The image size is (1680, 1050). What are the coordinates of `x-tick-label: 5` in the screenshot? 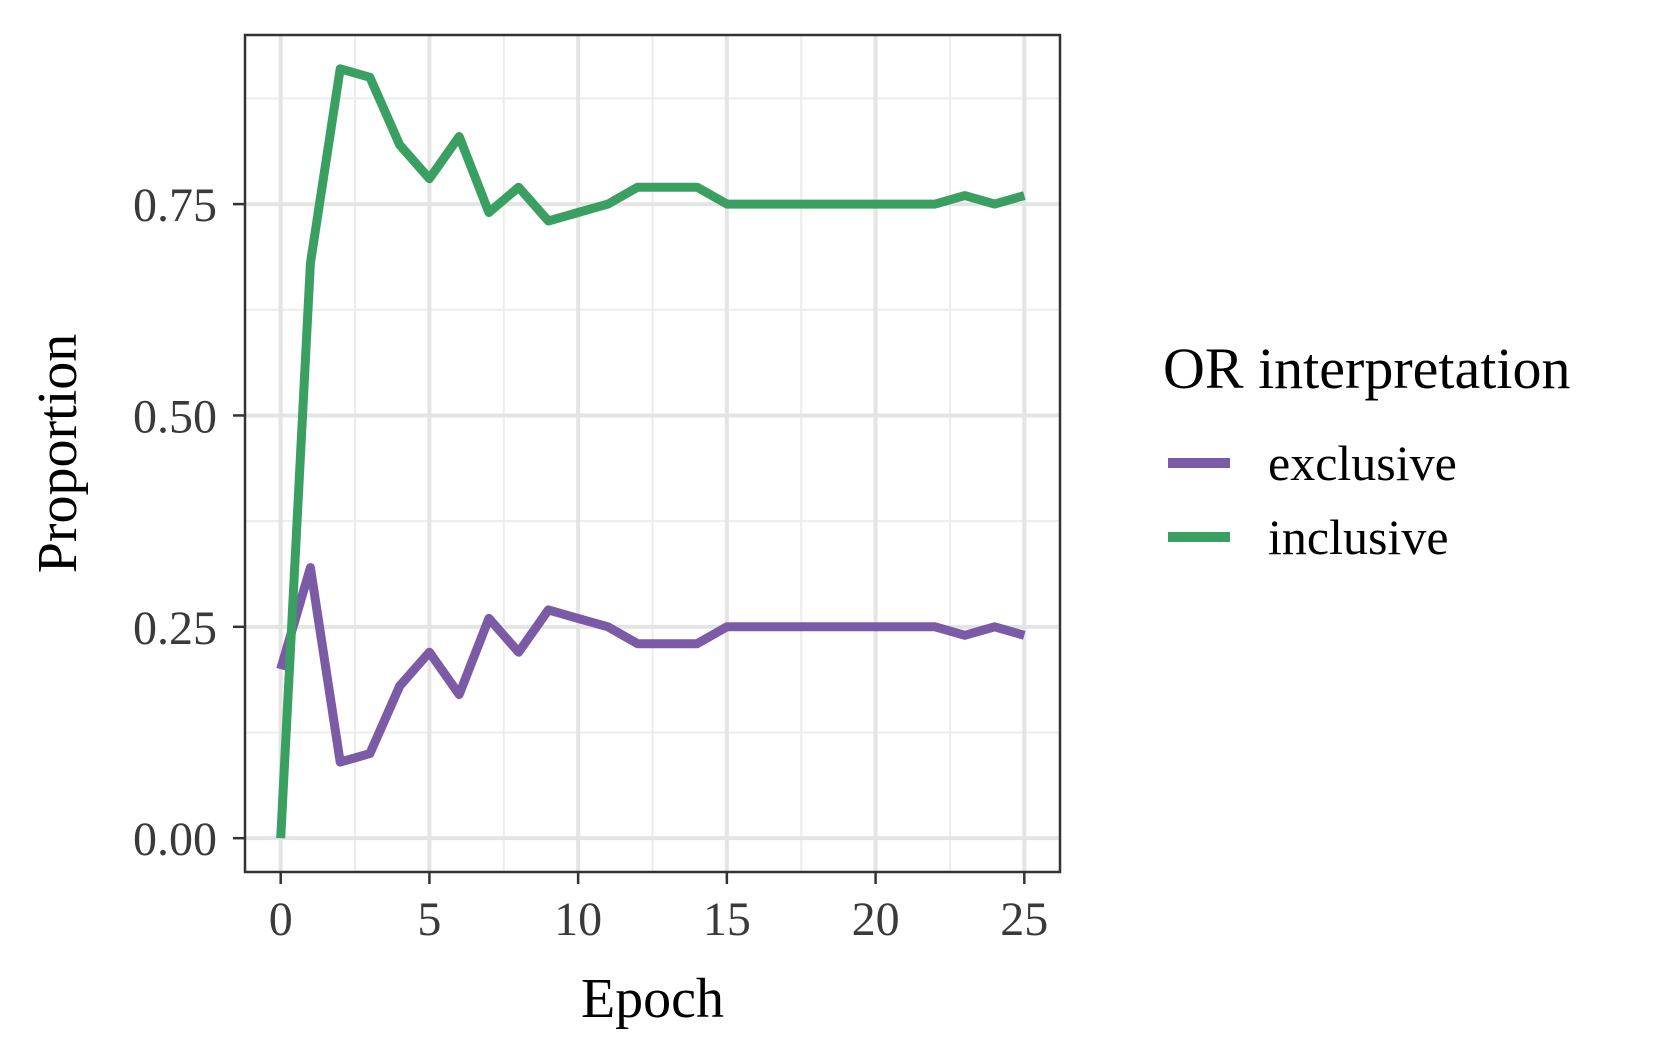 It's located at (429, 919).